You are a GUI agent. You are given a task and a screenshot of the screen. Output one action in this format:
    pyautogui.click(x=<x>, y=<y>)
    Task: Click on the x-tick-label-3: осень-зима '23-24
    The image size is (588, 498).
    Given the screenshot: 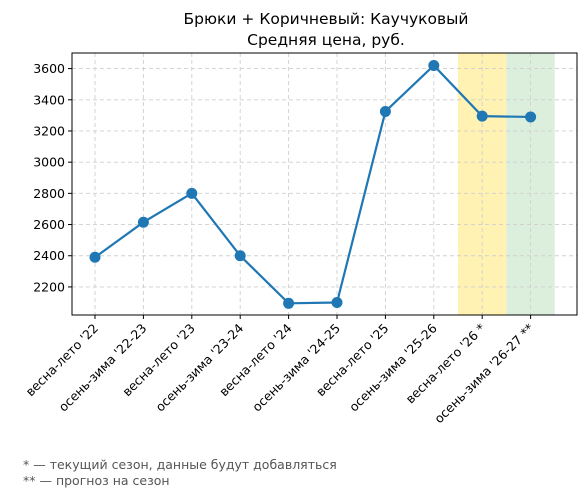 What is the action you would take?
    pyautogui.click(x=199, y=367)
    